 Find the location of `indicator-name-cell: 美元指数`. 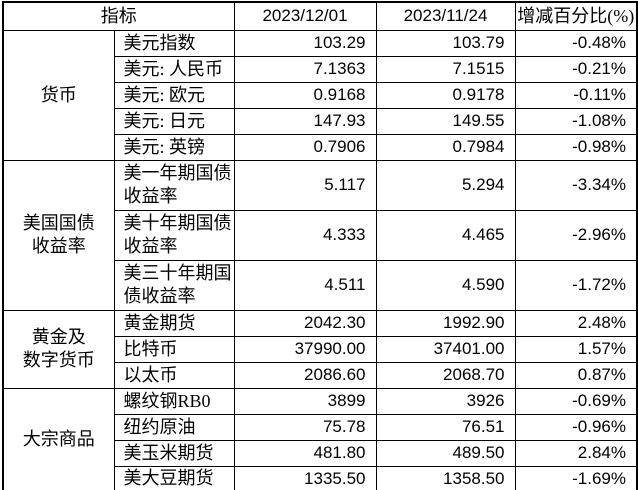

indicator-name-cell: 美元指数 is located at coordinates (174, 43).